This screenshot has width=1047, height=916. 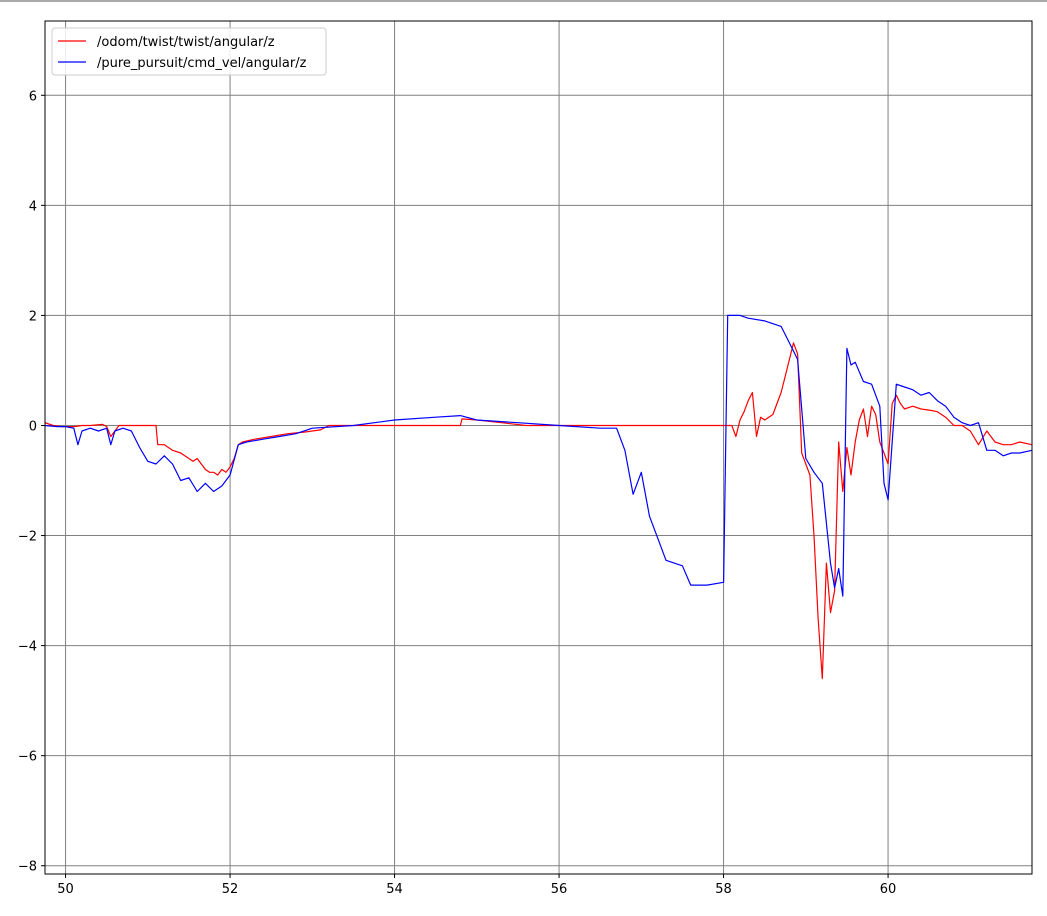 What do you see at coordinates (33, 96) in the screenshot?
I see `y-tick-label: 6` at bounding box center [33, 96].